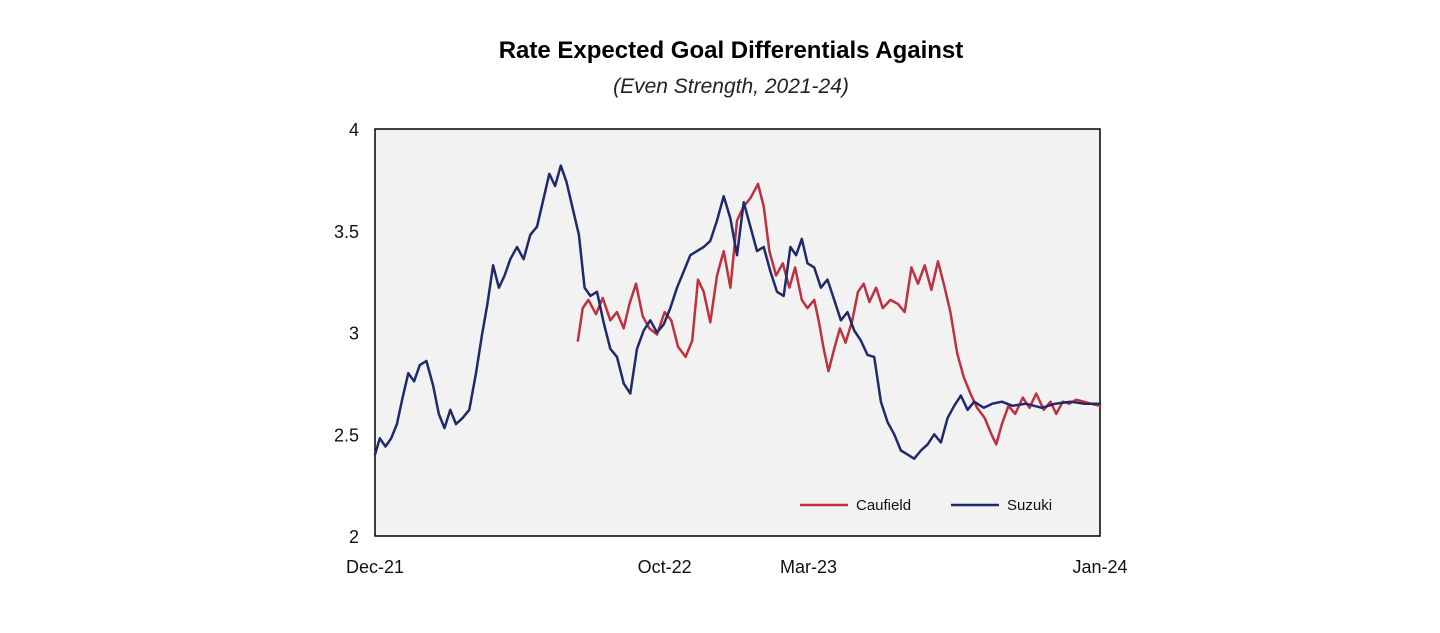  I want to click on y-tick-label: 2, so click(354, 537).